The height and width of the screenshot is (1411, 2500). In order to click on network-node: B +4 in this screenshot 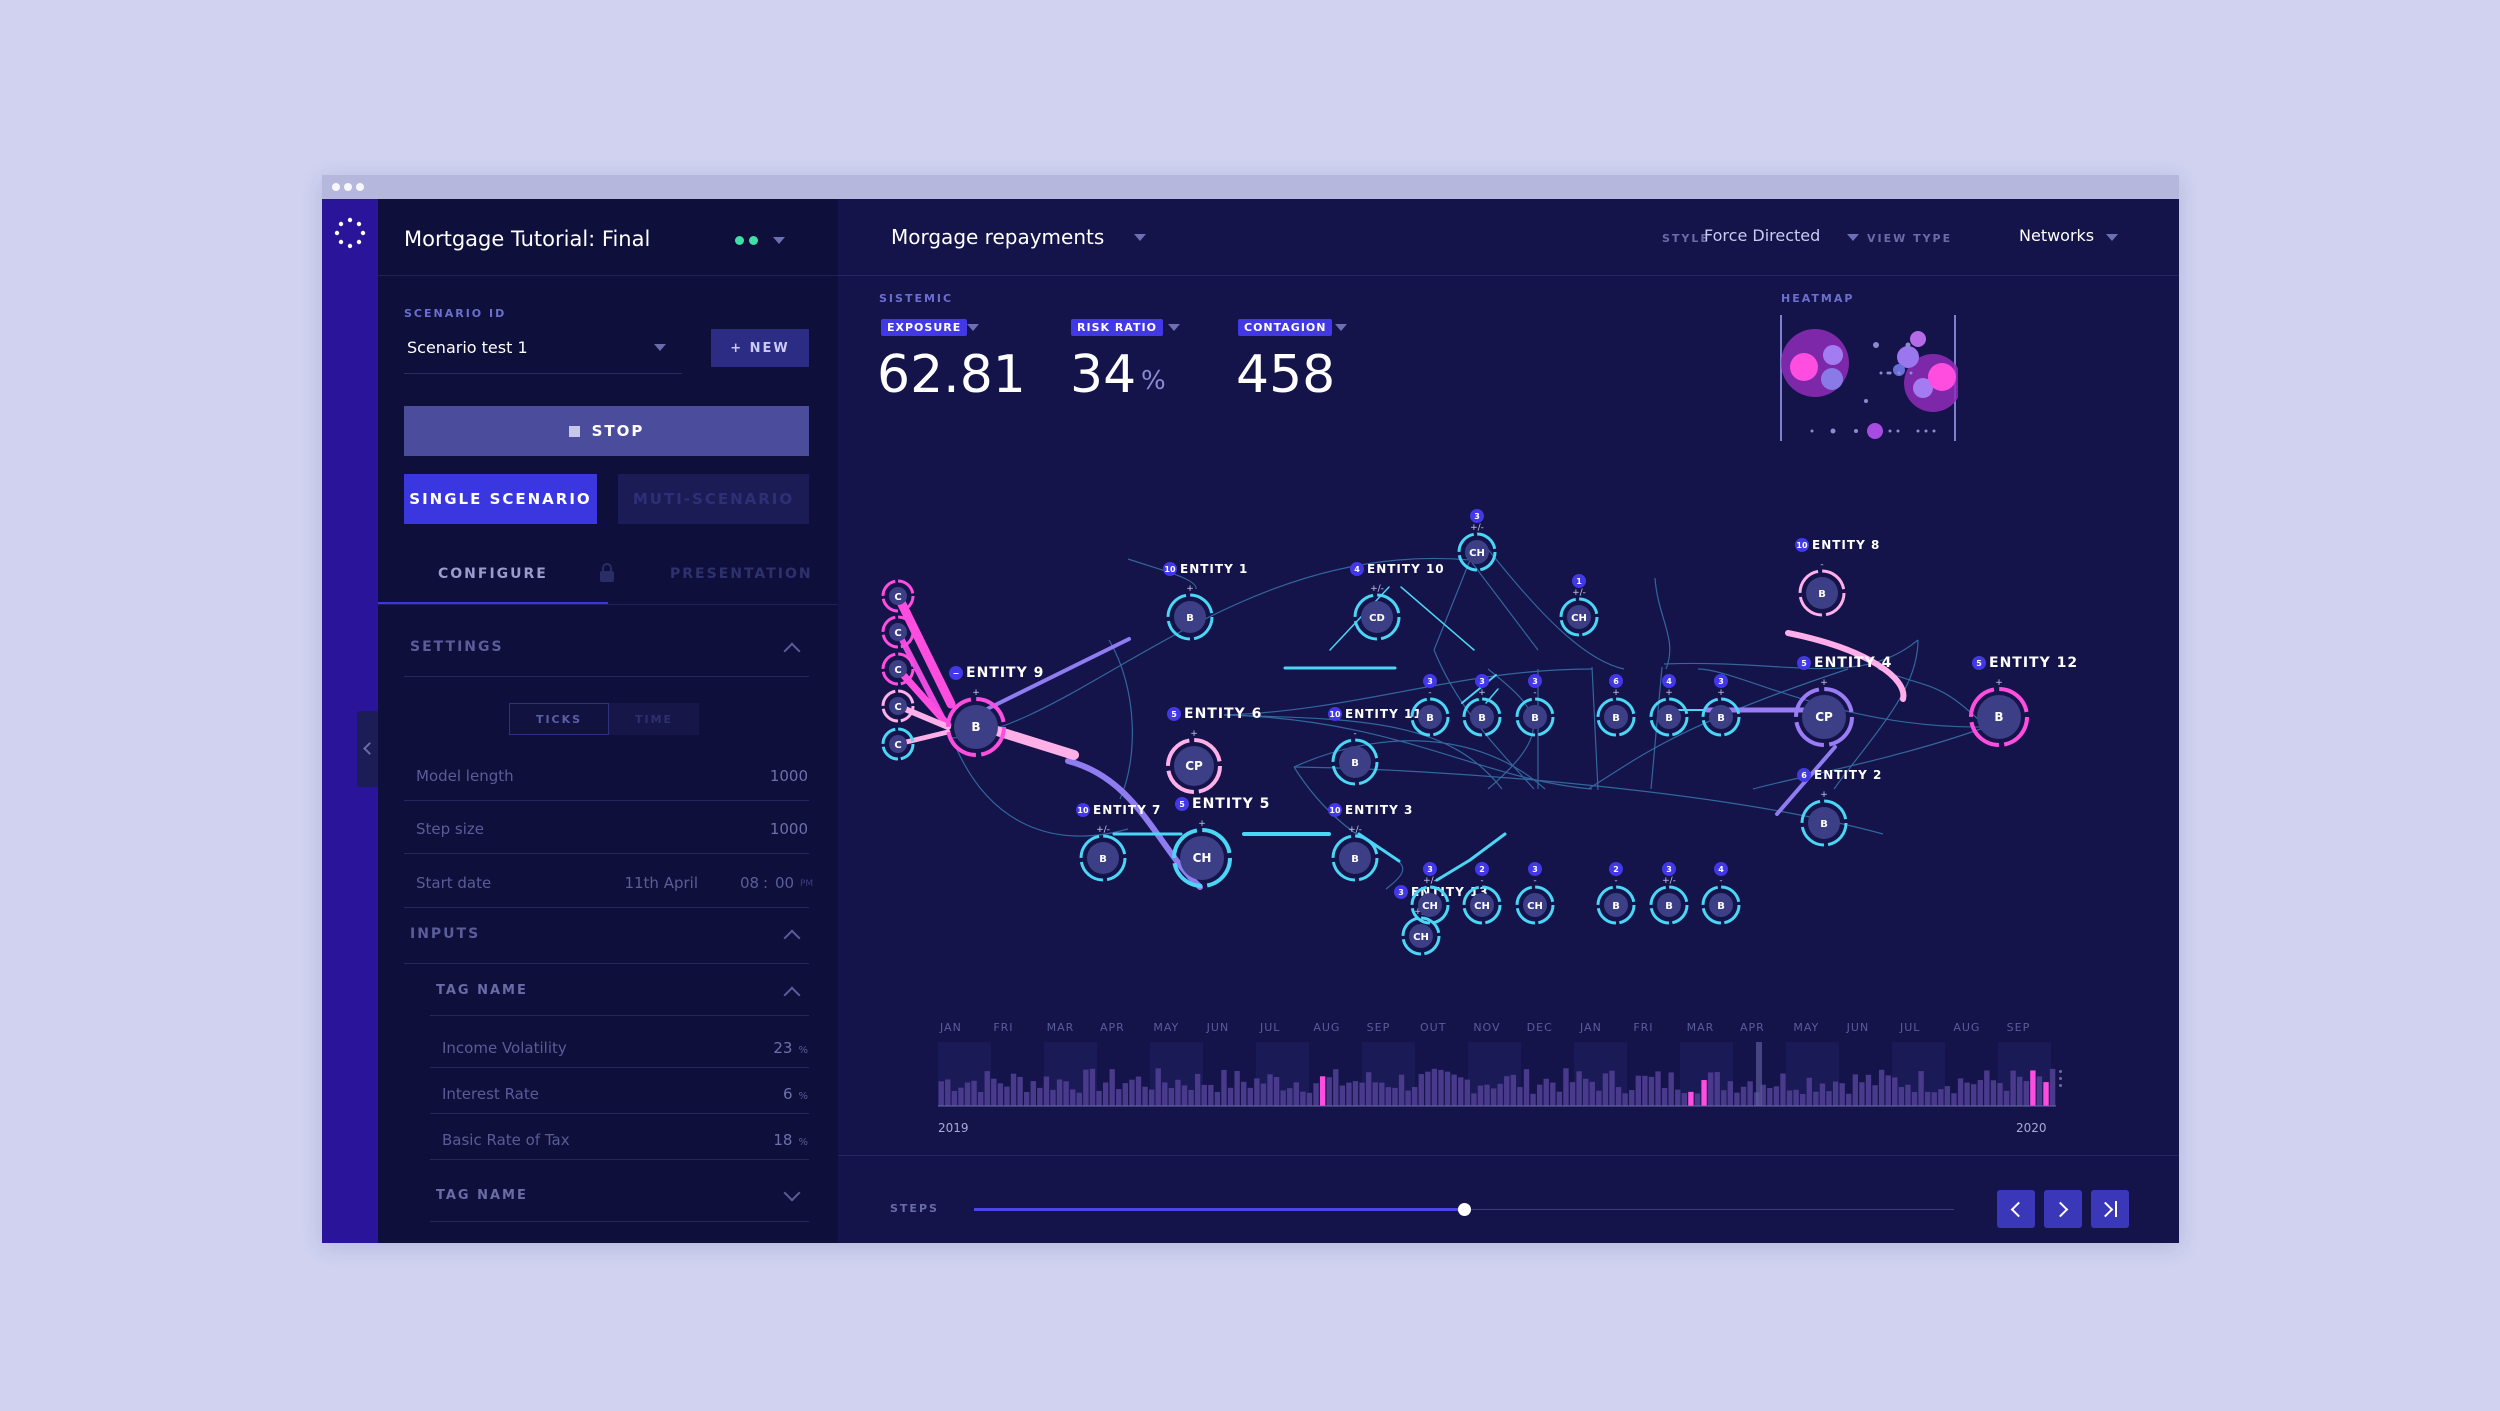, I will do `click(1669, 705)`.